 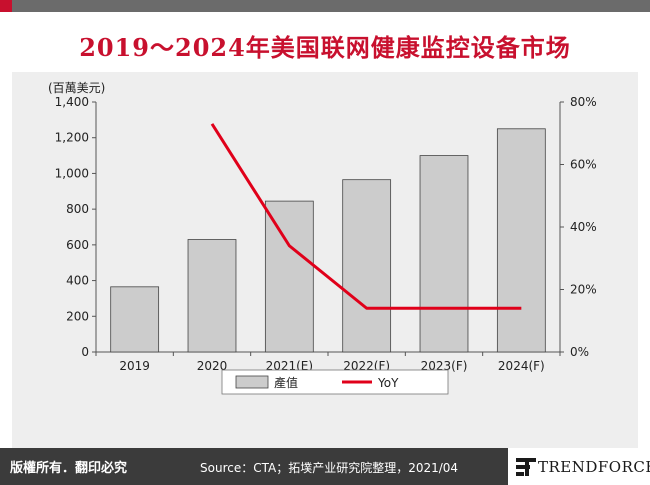 What do you see at coordinates (77, 281) in the screenshot?
I see `y-left-tick-label: 400` at bounding box center [77, 281].